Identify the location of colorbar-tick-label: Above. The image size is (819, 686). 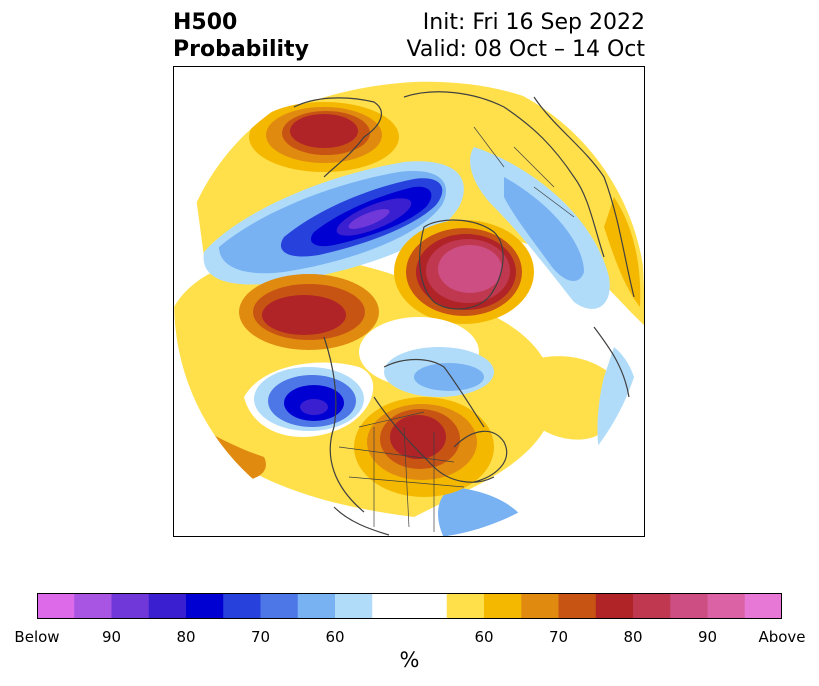
(782, 637).